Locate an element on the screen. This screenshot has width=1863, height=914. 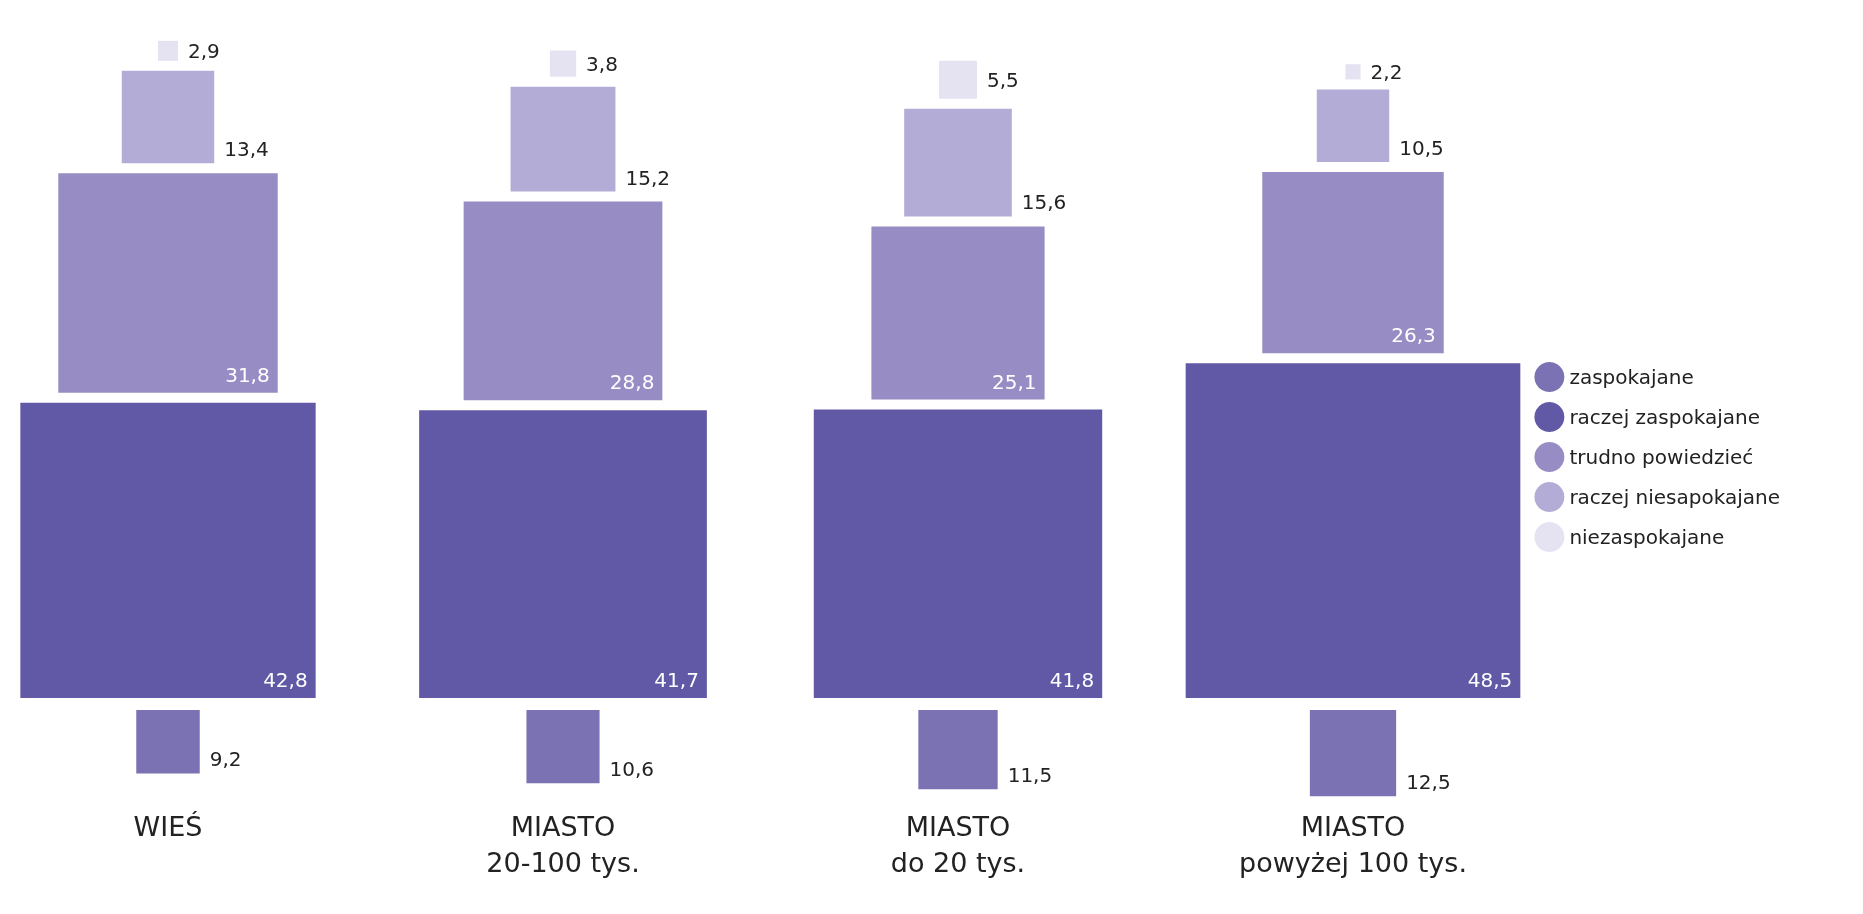
data-label: 11,5 is located at coordinates (1030, 775).